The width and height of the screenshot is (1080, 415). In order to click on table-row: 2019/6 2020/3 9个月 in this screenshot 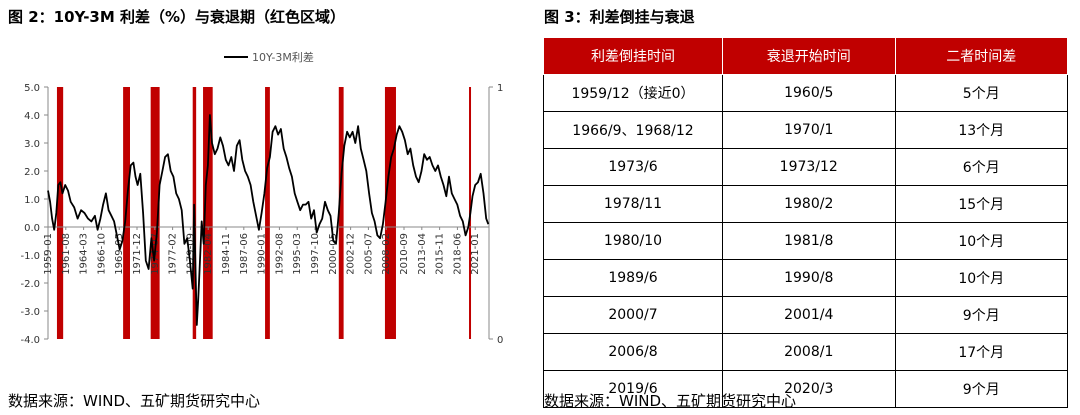, I will do `click(805, 389)`.